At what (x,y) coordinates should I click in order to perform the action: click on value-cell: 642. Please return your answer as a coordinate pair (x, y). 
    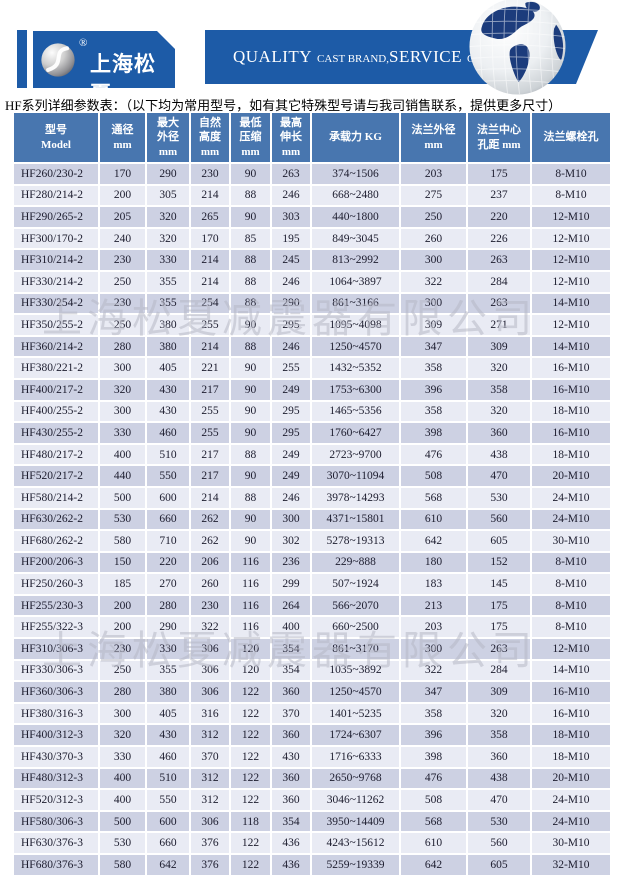
    Looking at the image, I should click on (433, 865).